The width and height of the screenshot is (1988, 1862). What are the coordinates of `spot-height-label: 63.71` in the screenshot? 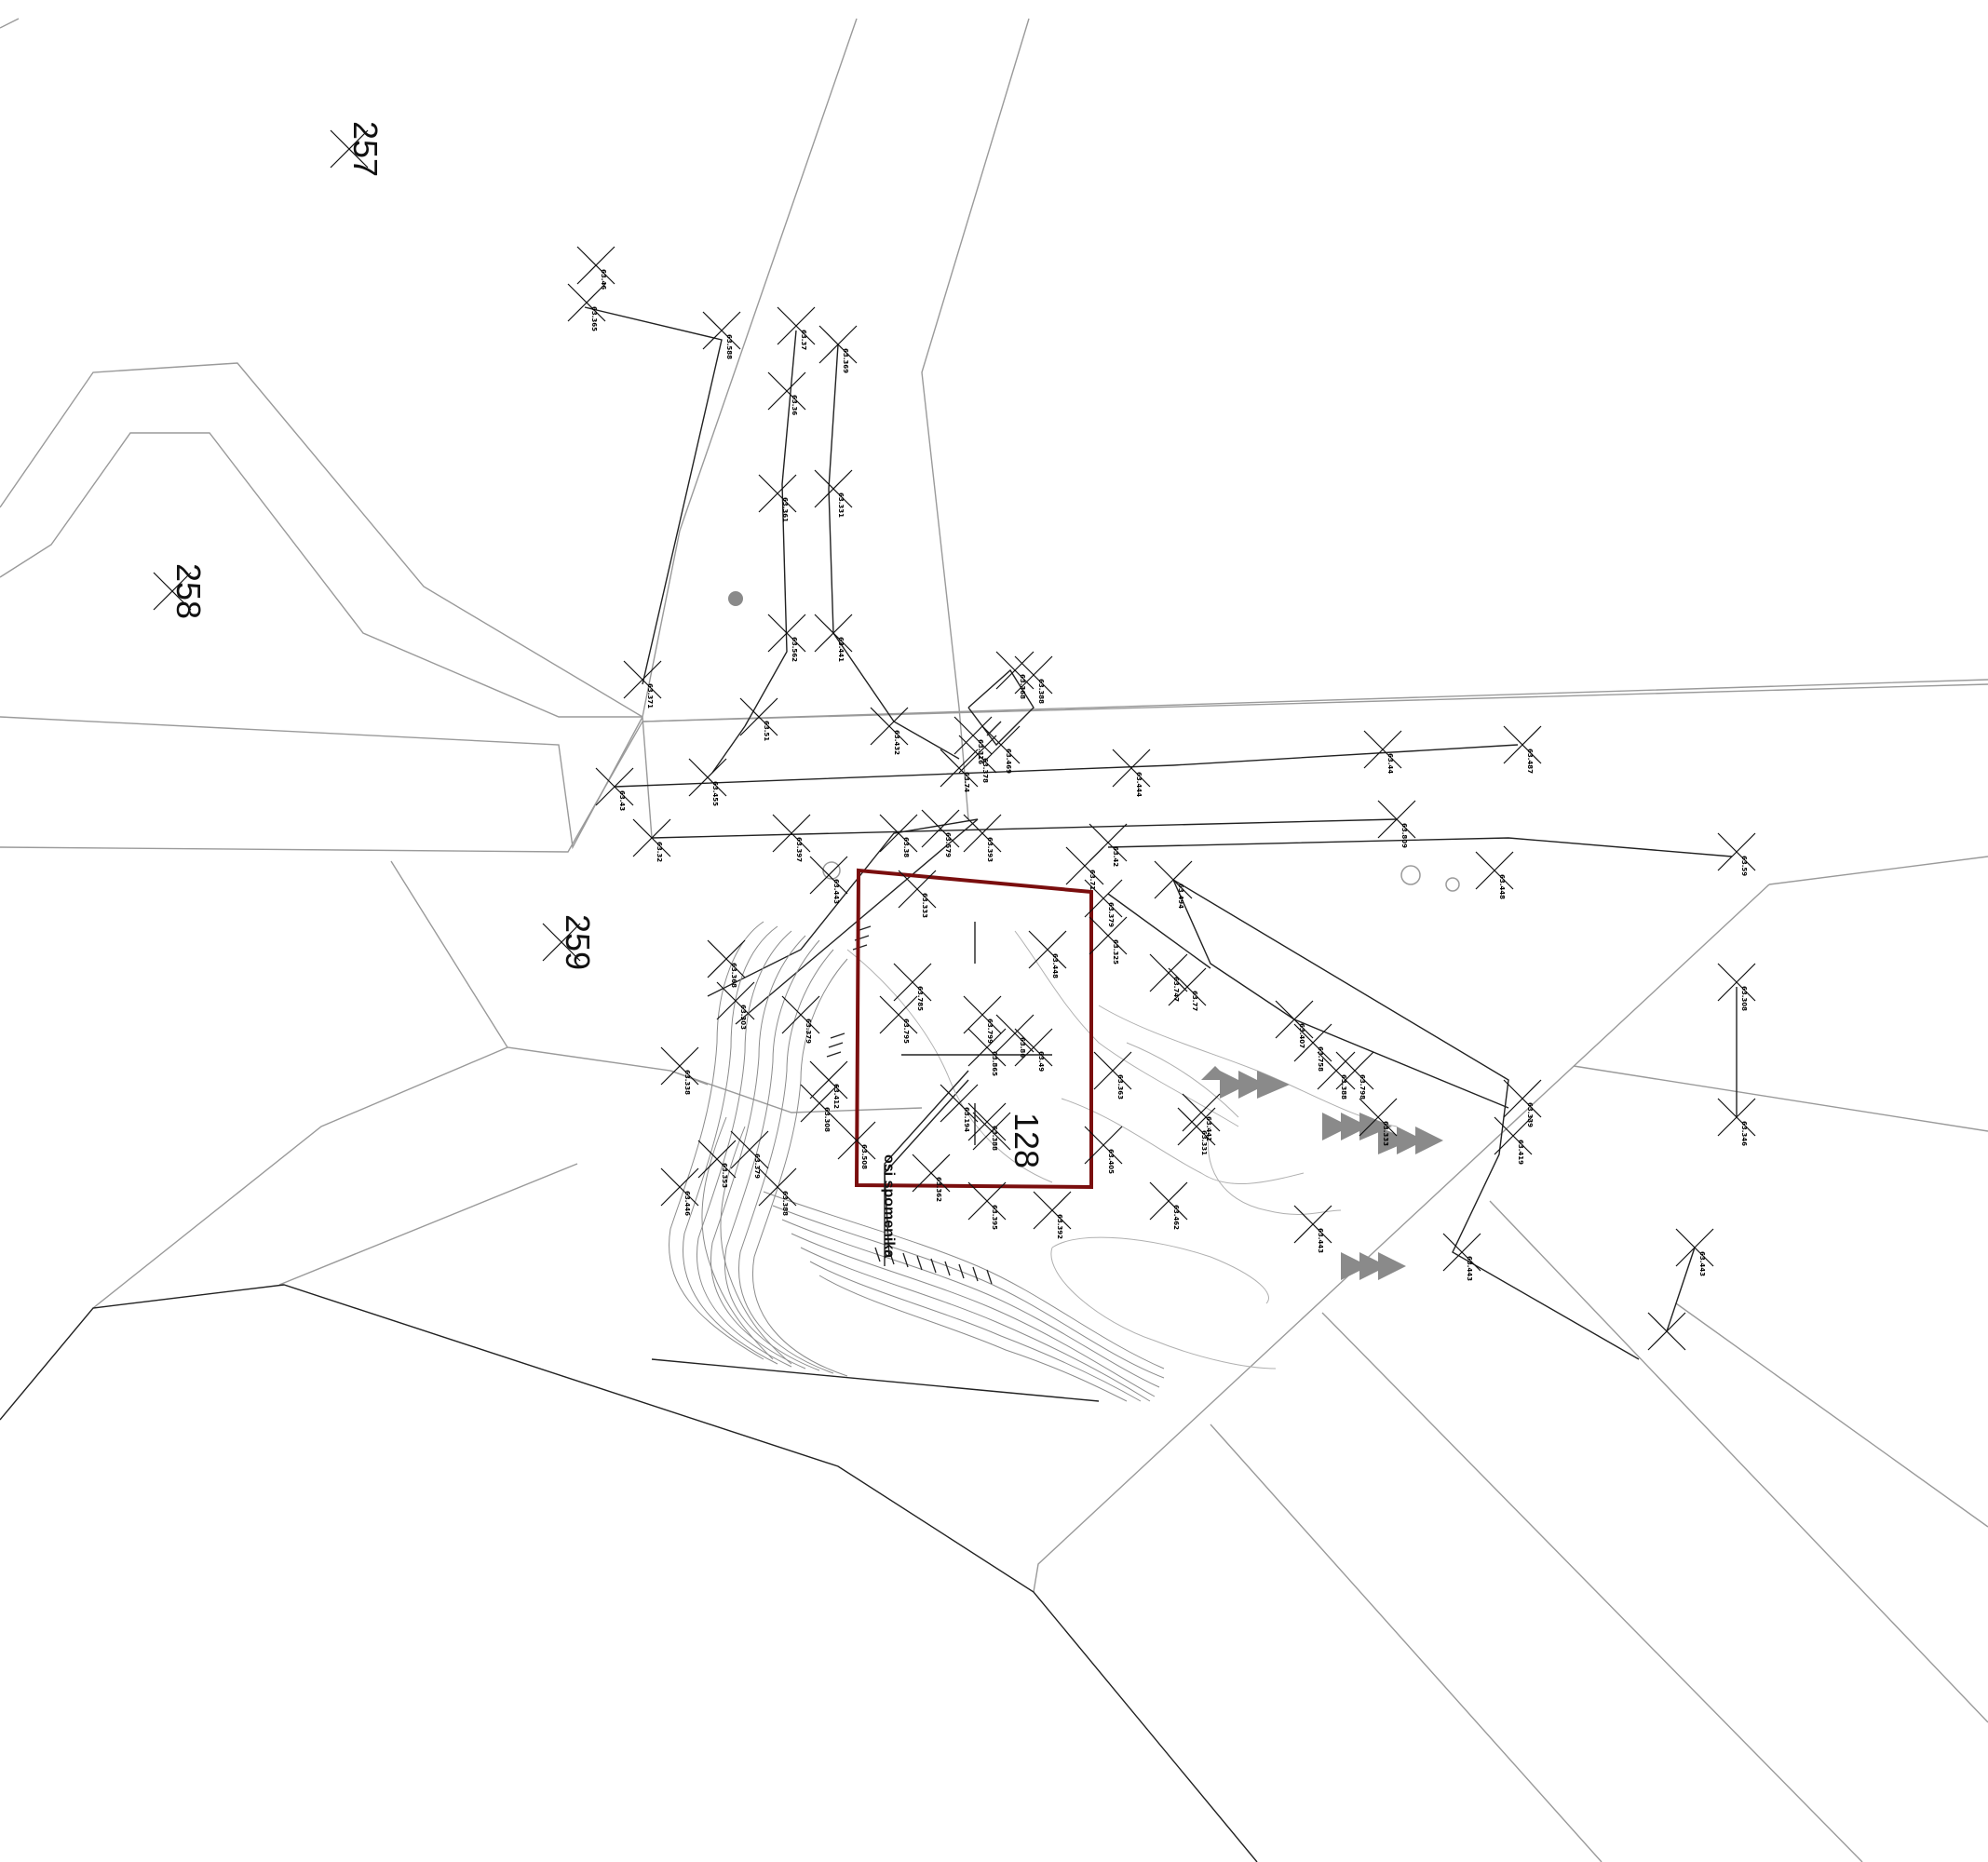 It's located at (1092, 880).